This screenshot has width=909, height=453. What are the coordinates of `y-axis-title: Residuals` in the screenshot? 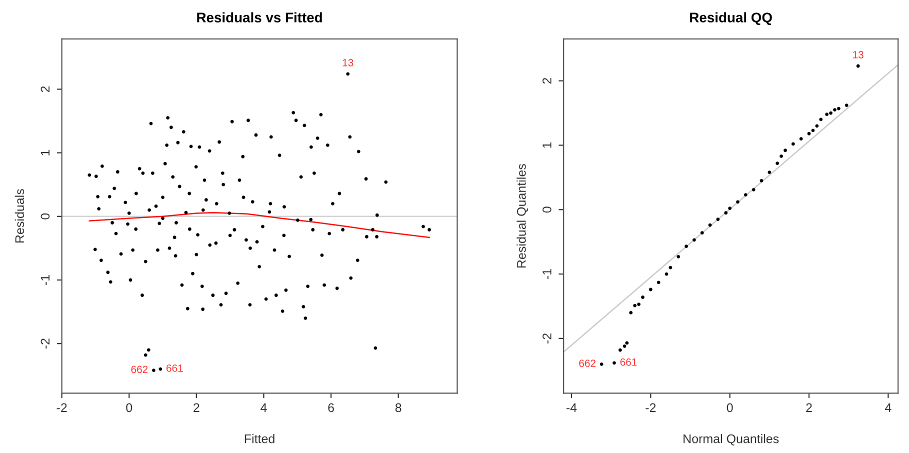 It's located at (19, 215).